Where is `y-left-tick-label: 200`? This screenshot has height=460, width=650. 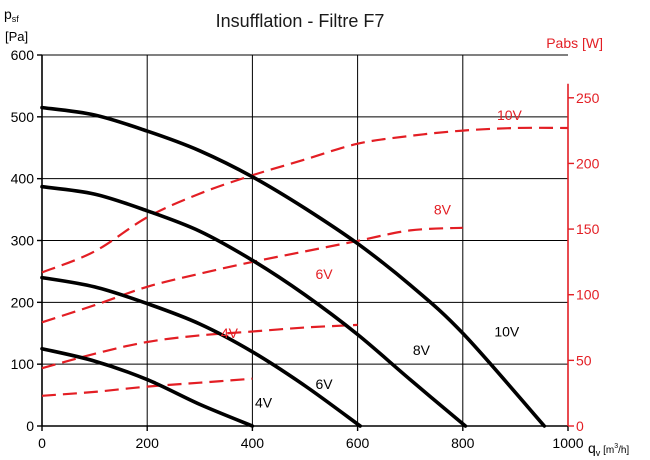 y-left-tick-label: 200 is located at coordinates (23, 302).